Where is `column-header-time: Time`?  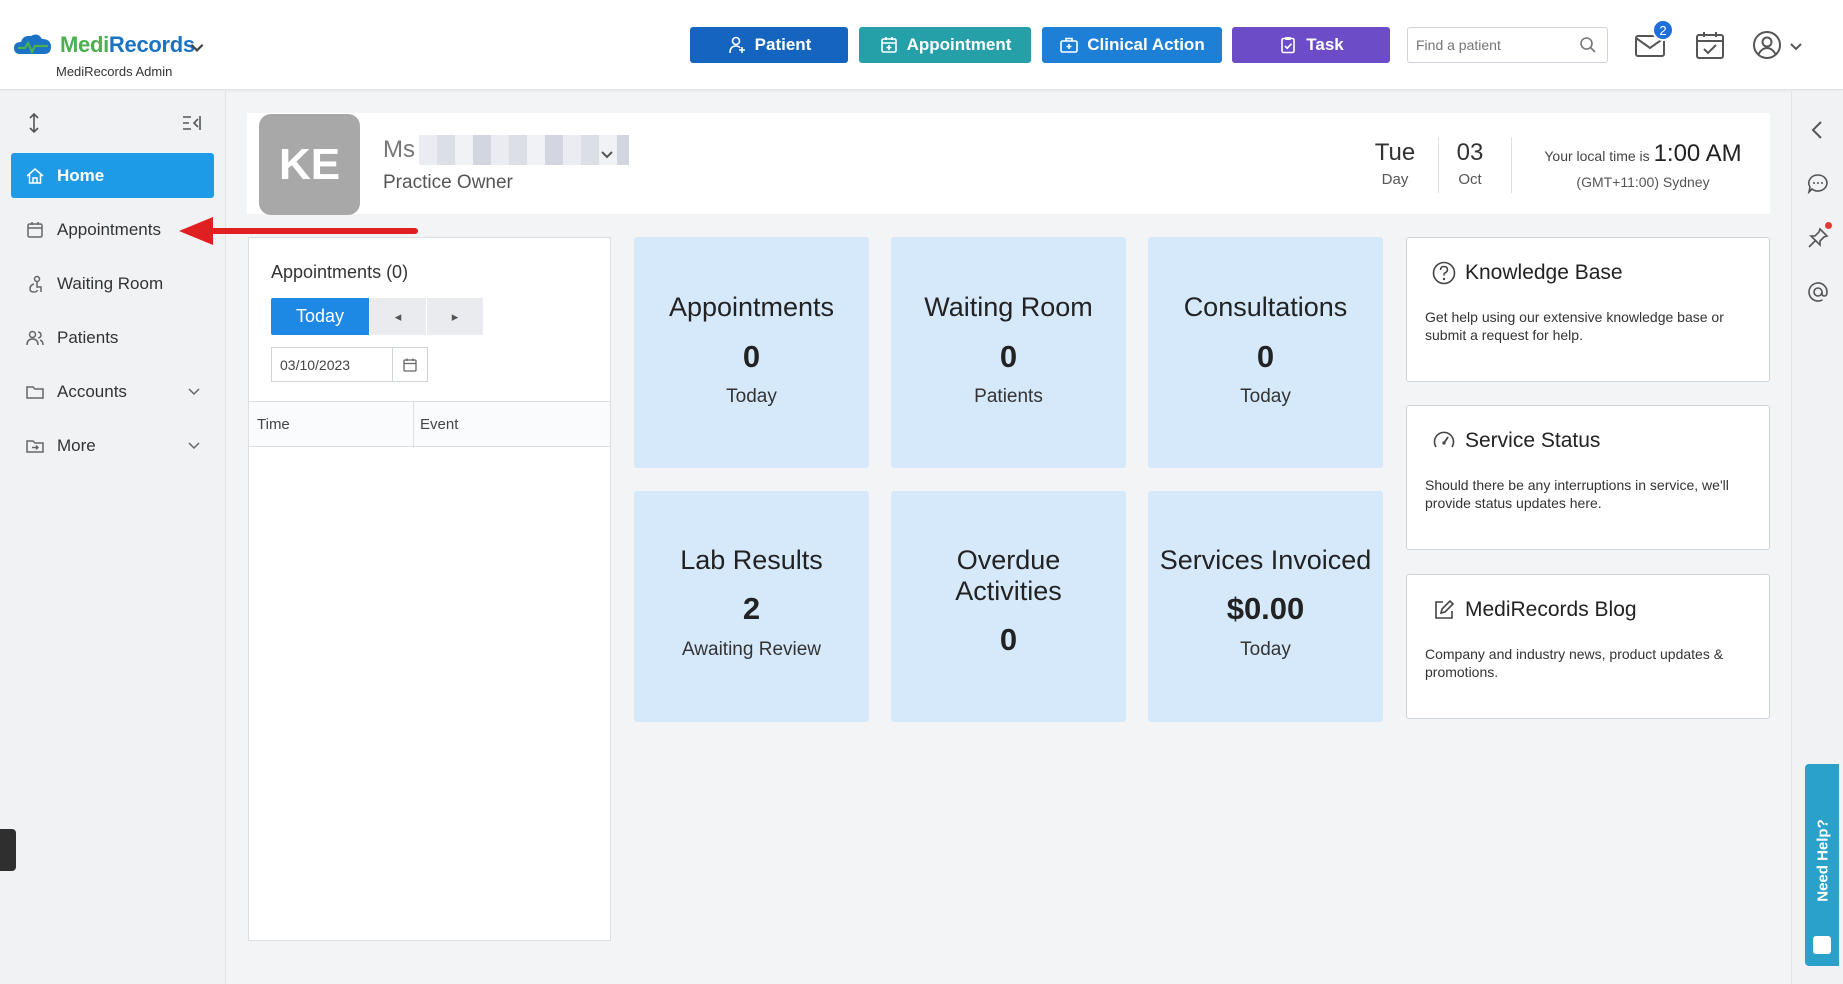 column-header-time: Time is located at coordinates (273, 424).